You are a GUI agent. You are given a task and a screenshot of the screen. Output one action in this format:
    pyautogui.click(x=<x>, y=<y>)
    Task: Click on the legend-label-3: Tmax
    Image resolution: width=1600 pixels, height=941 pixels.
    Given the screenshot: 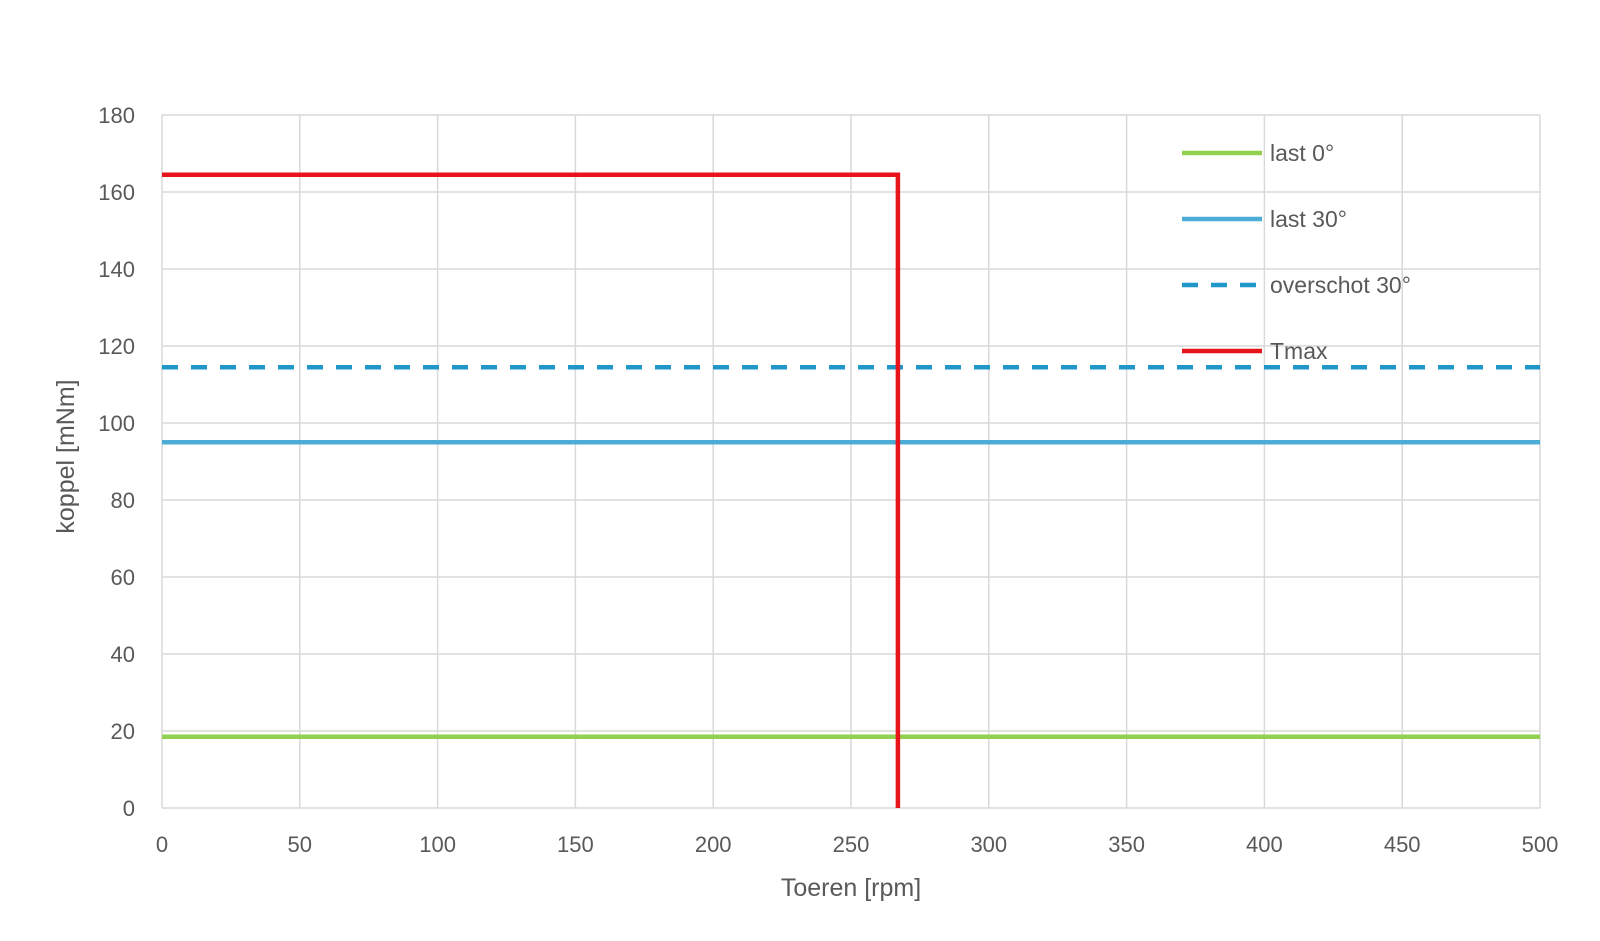 What is the action you would take?
    pyautogui.click(x=1299, y=351)
    